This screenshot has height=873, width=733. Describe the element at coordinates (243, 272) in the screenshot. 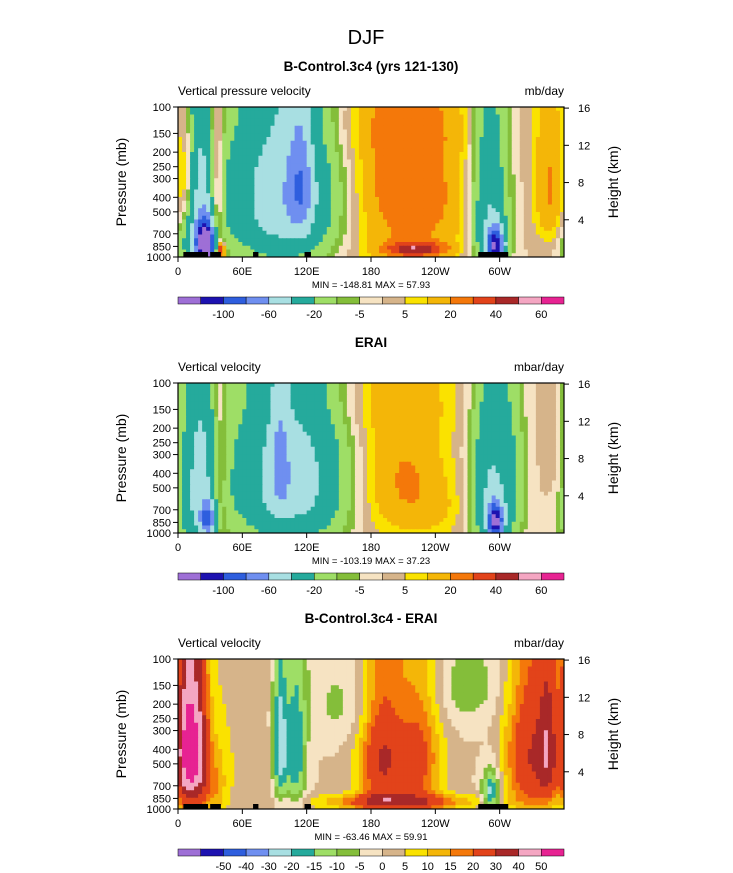

I see `x-tick-label: 60E` at that location.